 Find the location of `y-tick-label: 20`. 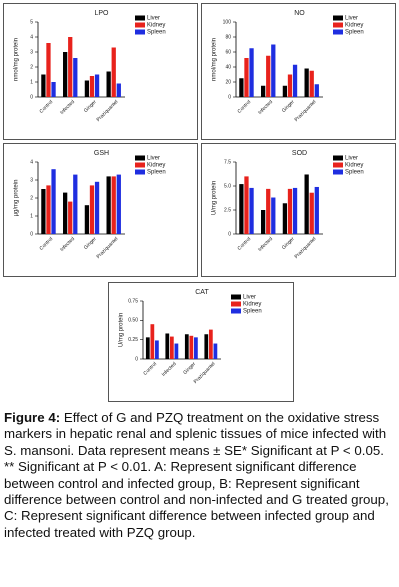

y-tick-label: 20 is located at coordinates (228, 82).